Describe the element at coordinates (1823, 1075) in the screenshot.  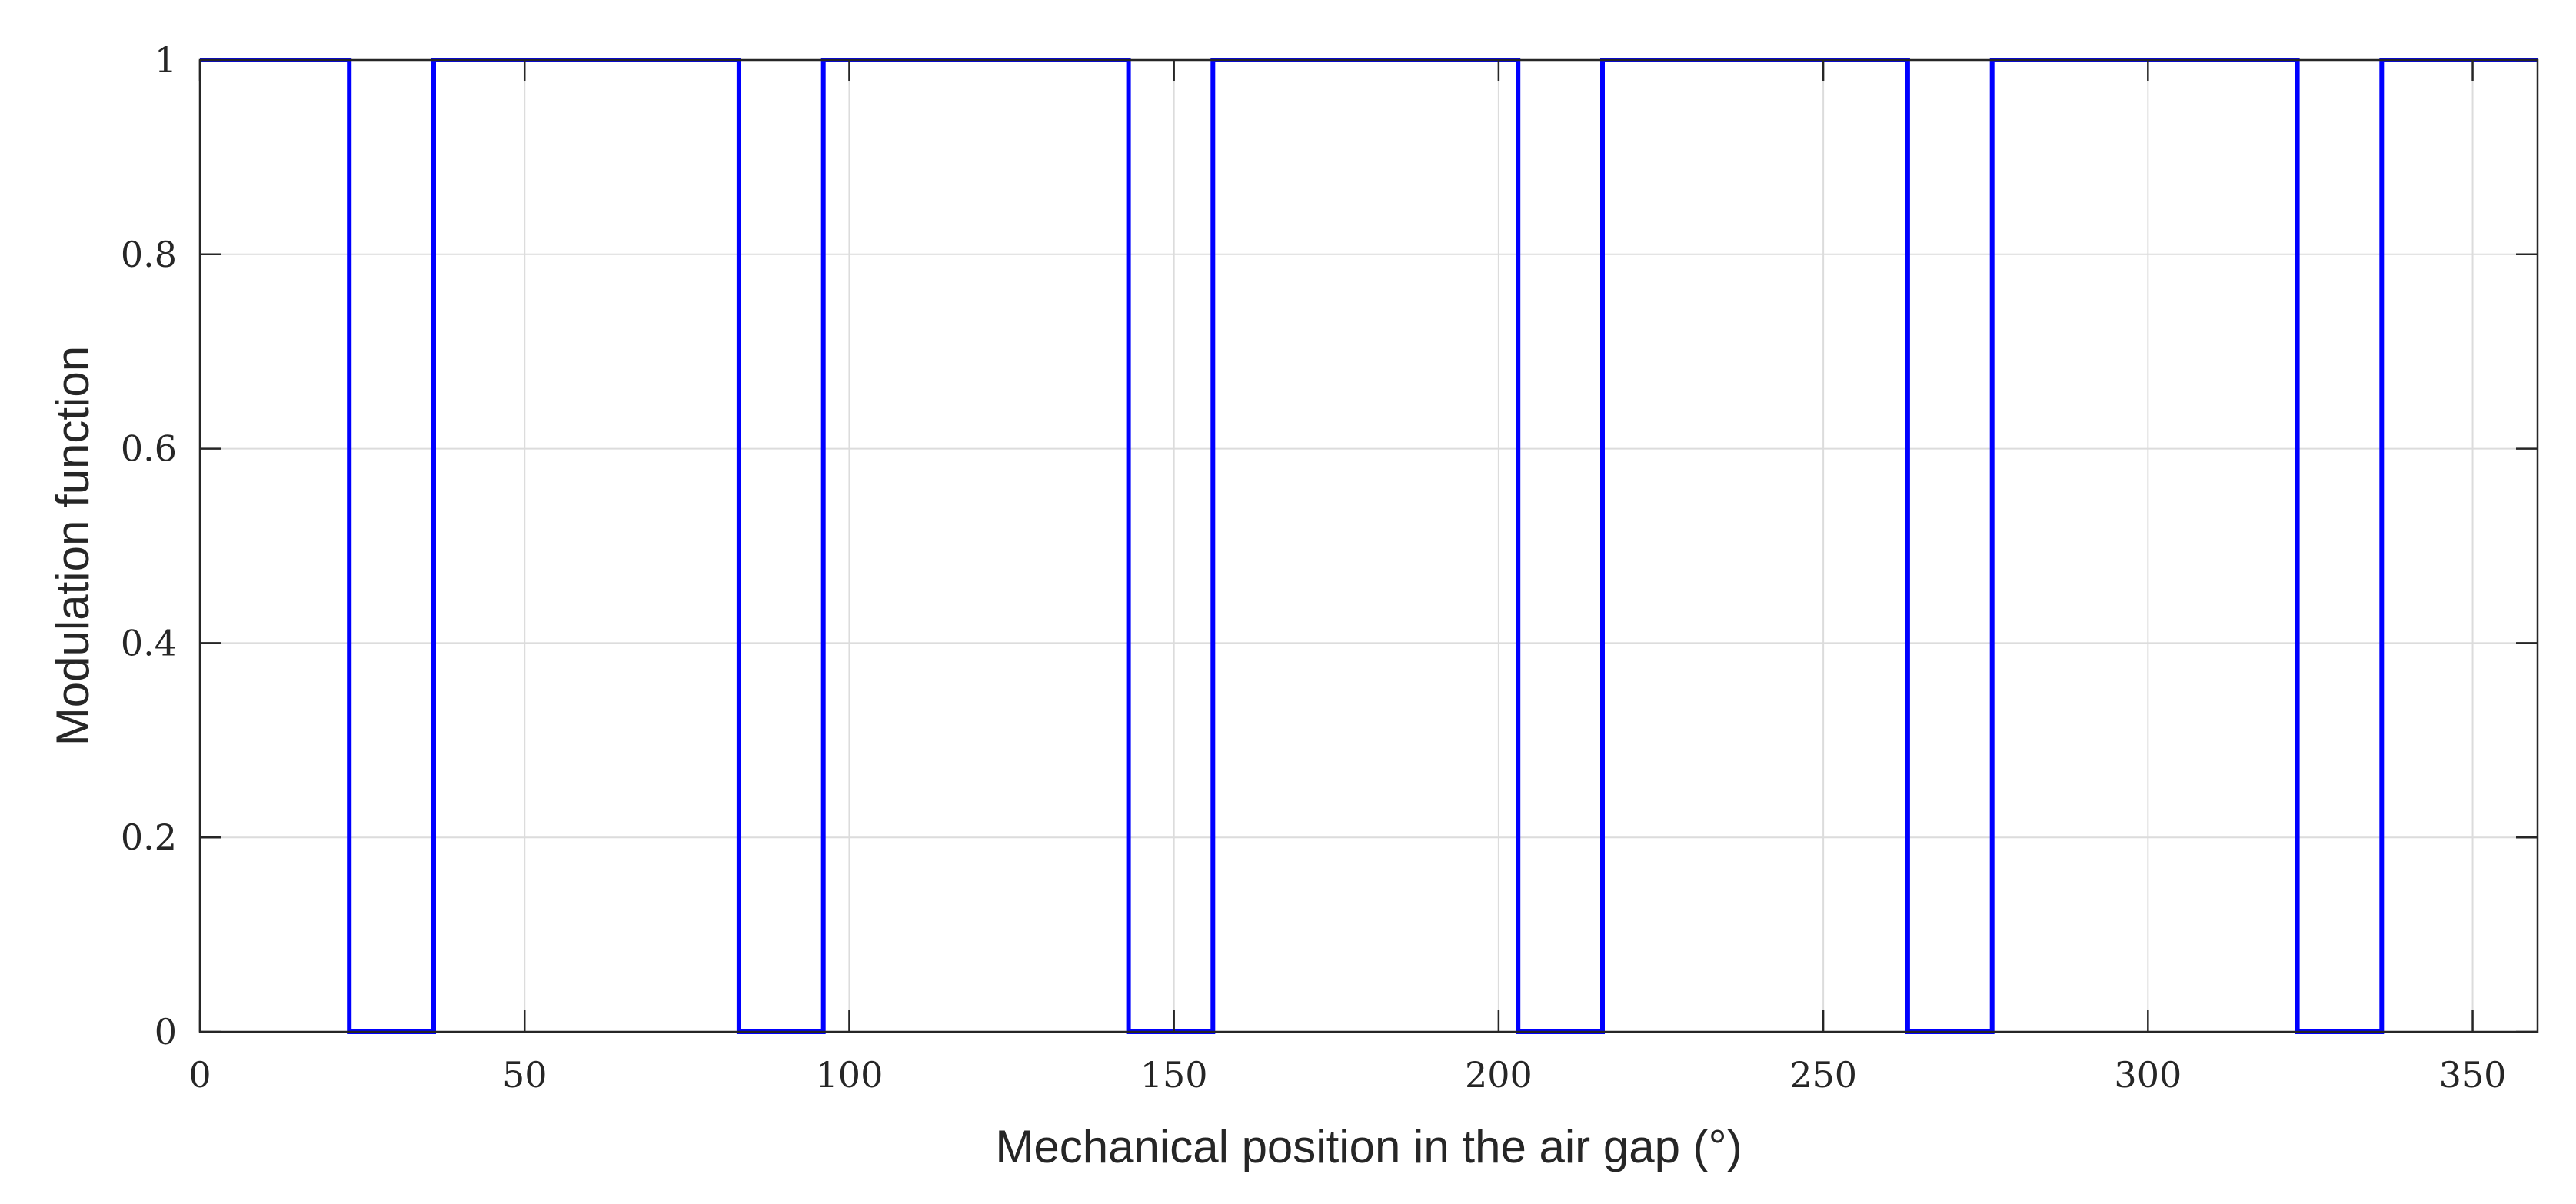
I see `x-tick-label: 250` at that location.